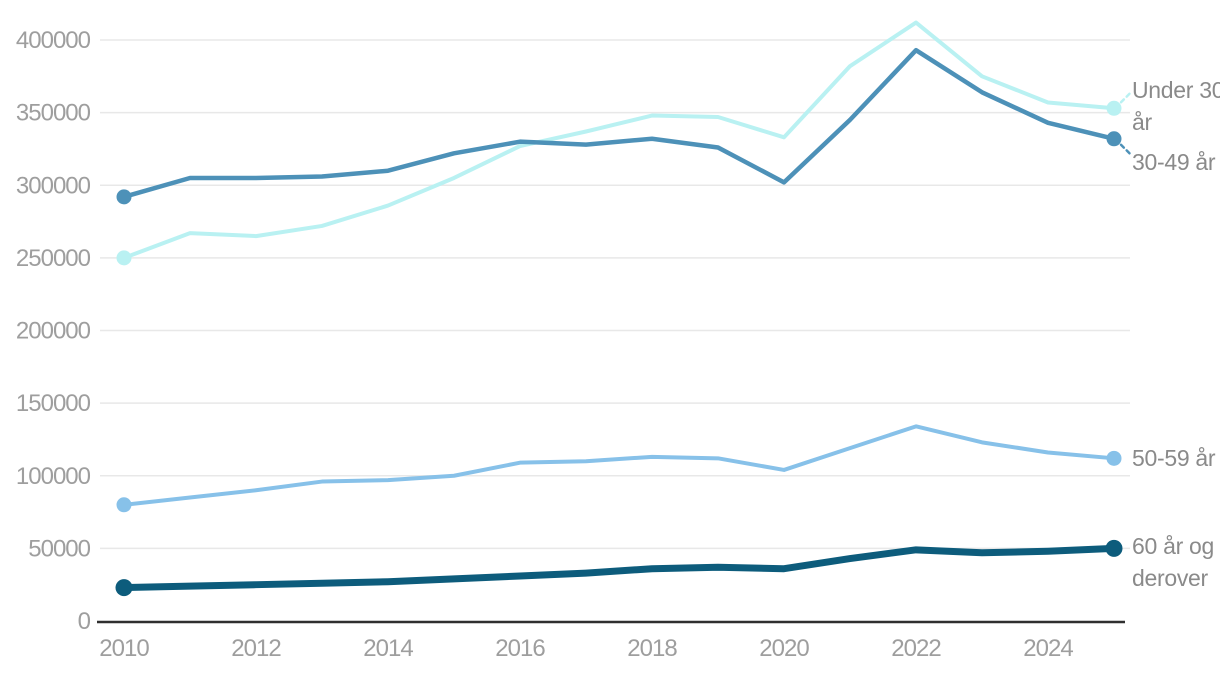  What do you see at coordinates (124, 648) in the screenshot?
I see `x-tick-label-2010: 2010` at bounding box center [124, 648].